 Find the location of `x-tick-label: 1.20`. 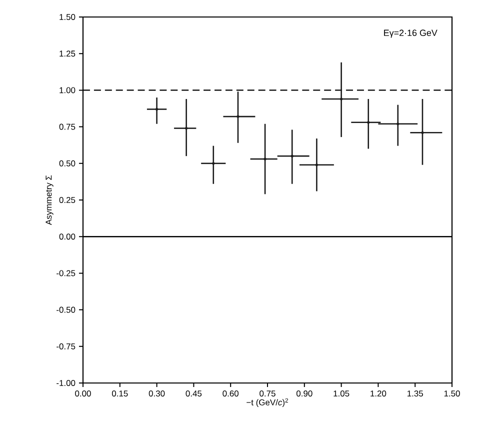

x-tick-label: 1.20 is located at coordinates (378, 393).